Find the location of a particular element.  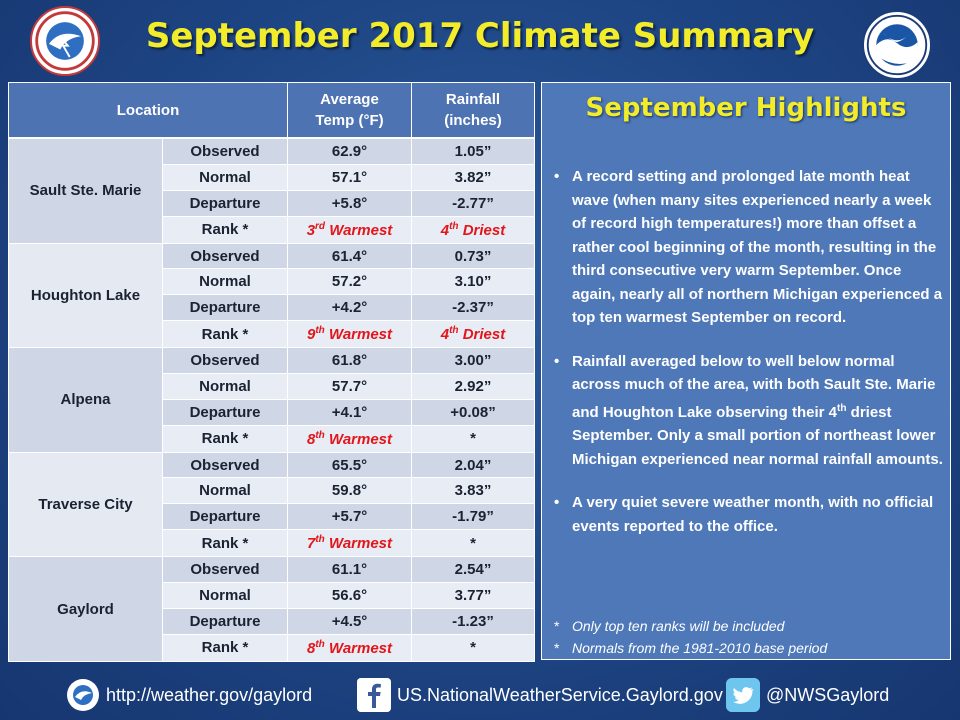

rain-value: 3.77” is located at coordinates (473, 595).